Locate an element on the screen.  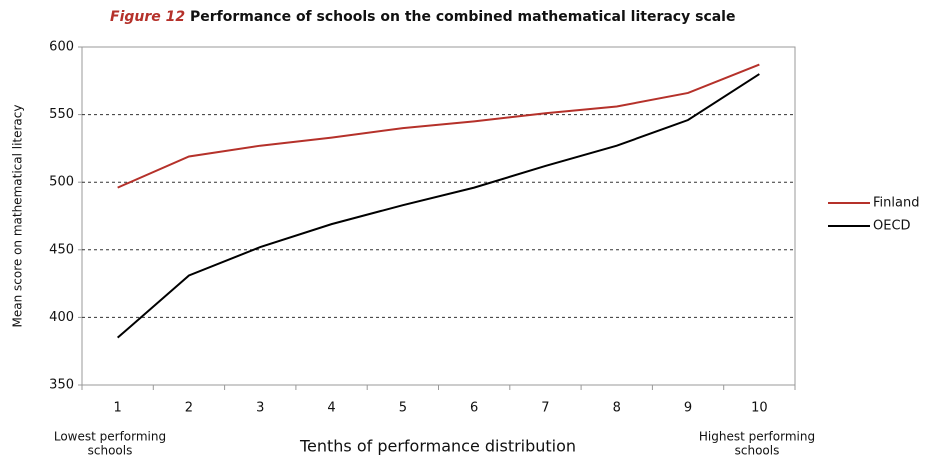
x-tick-label: 2 is located at coordinates (189, 408).